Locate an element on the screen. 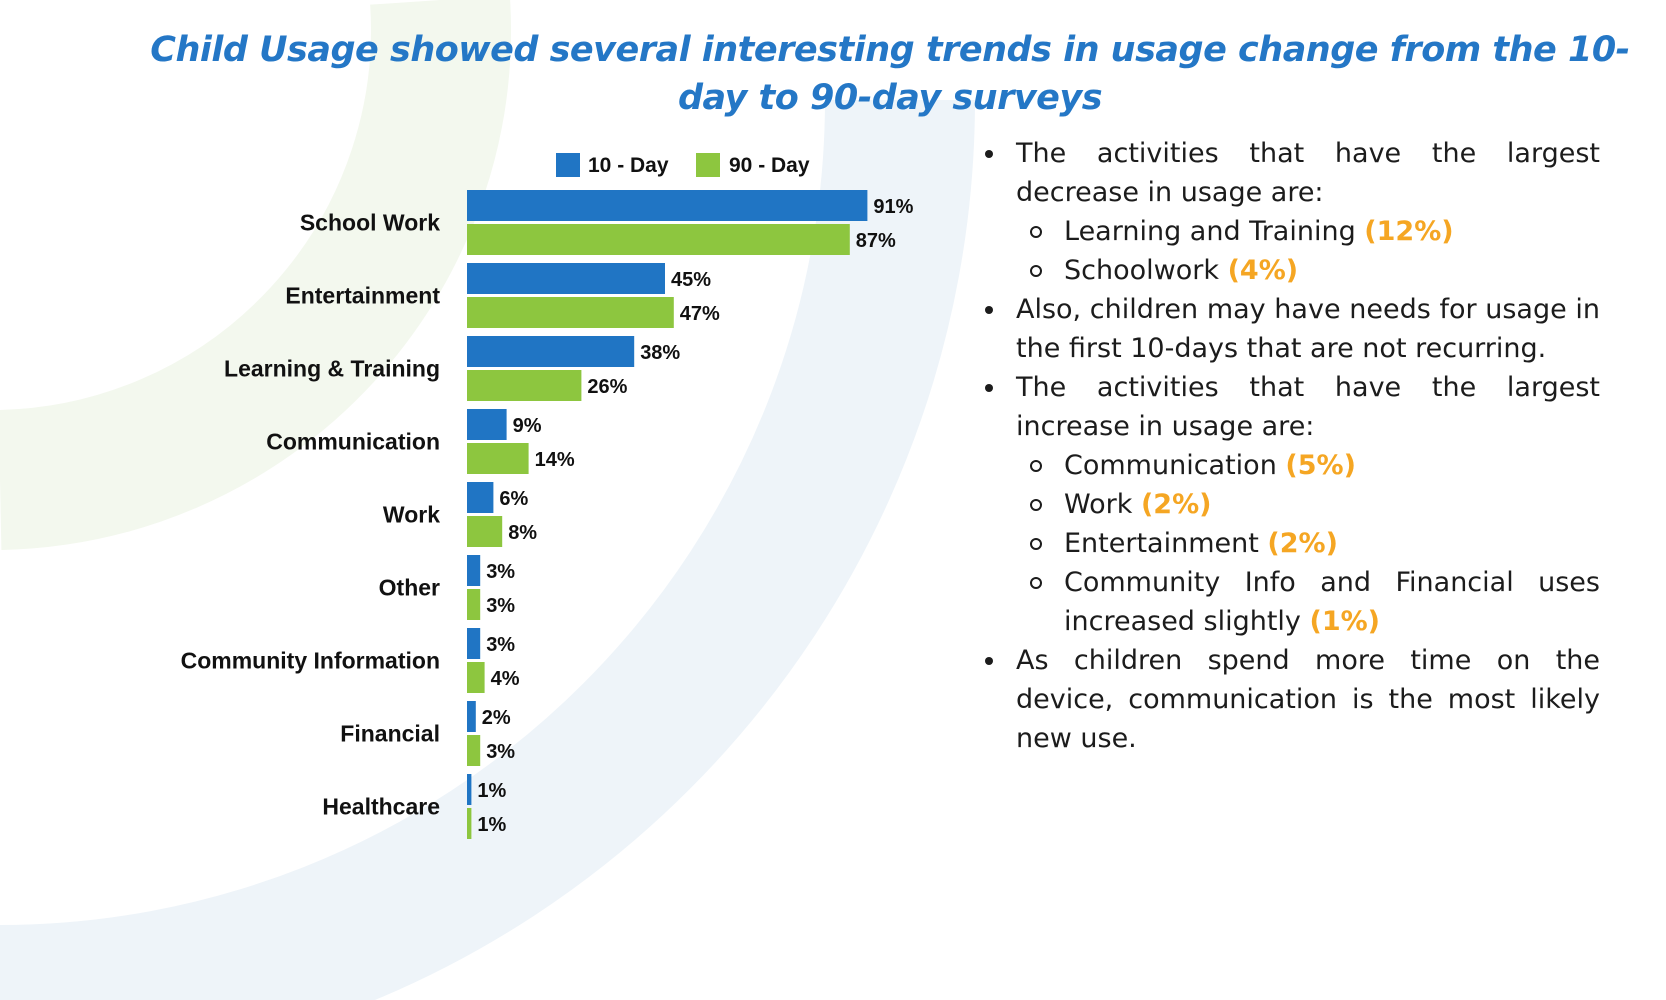 The image size is (1666, 1000). data-label: 8% is located at coordinates (522, 533).